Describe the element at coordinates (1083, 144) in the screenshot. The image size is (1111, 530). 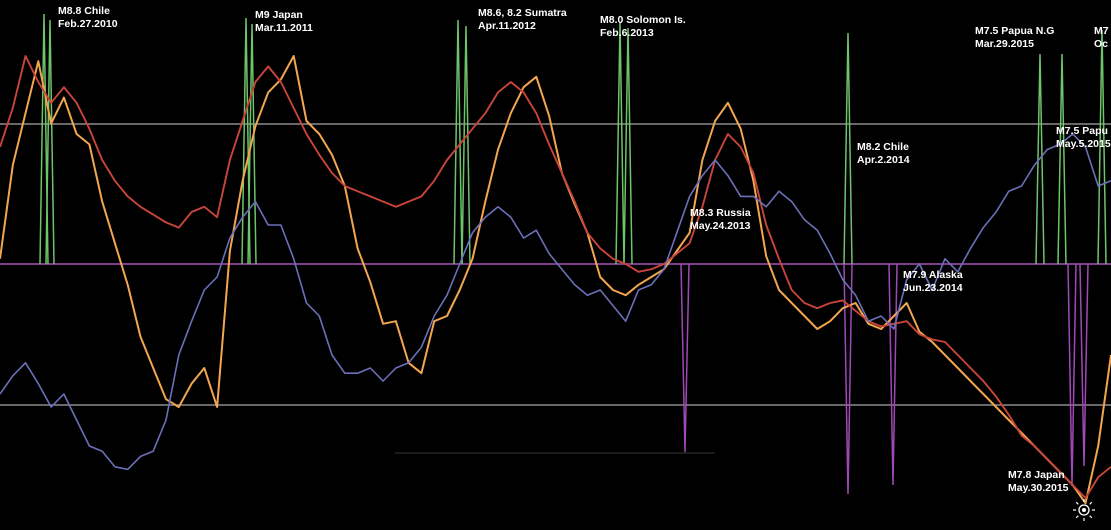
I see `event-date: May.5.2015` at that location.